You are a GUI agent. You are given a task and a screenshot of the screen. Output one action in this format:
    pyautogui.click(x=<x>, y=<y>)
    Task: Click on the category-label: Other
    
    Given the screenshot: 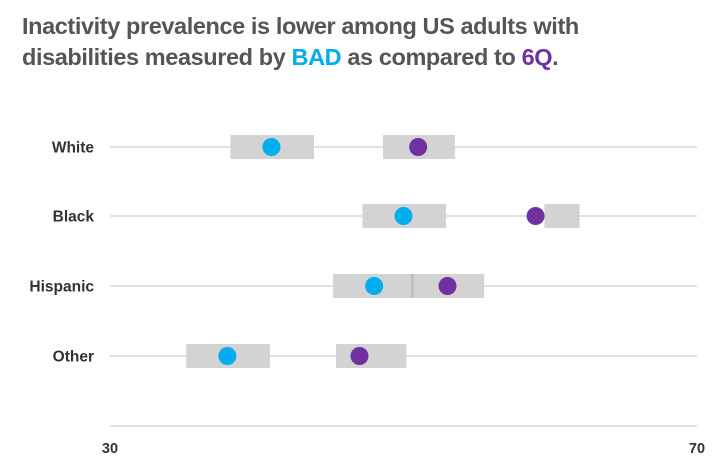 What is the action you would take?
    pyautogui.click(x=73, y=357)
    